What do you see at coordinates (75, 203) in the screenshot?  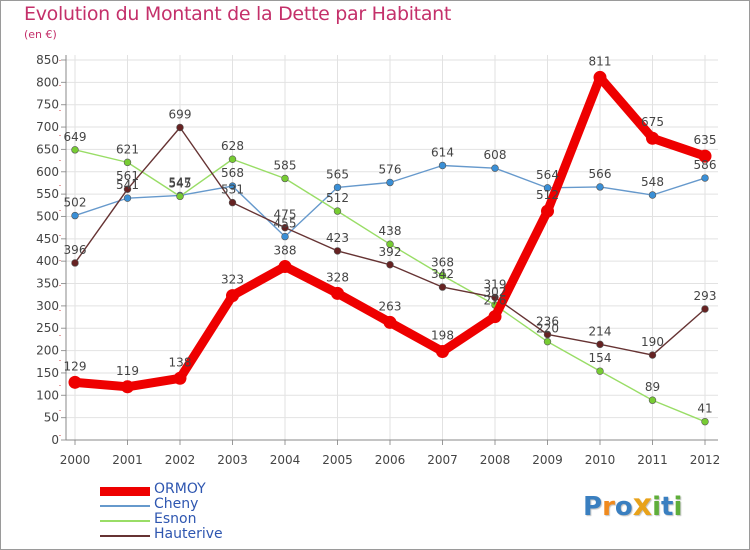 I see `data-label: 502` at bounding box center [75, 203].